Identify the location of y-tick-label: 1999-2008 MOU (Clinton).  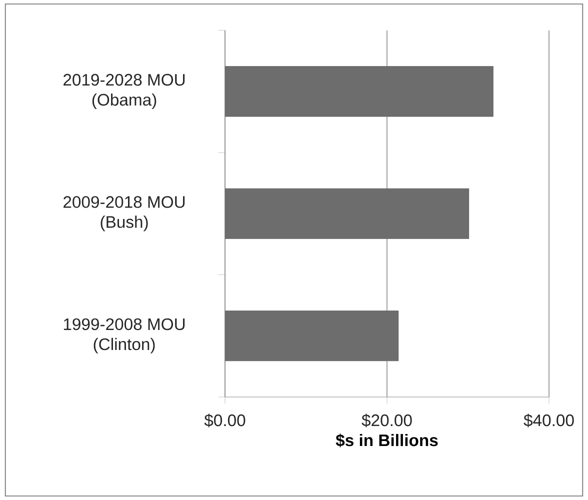
(124, 336).